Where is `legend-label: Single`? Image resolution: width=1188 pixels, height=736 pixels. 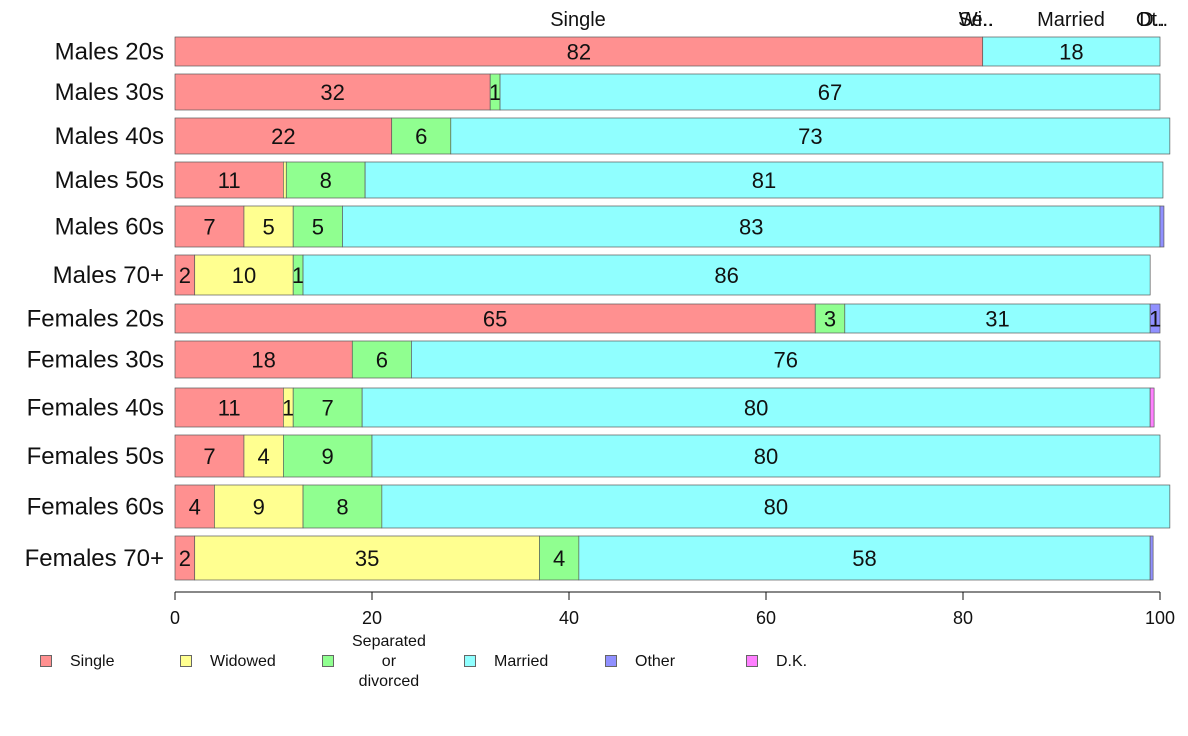 legend-label: Single is located at coordinates (92, 661).